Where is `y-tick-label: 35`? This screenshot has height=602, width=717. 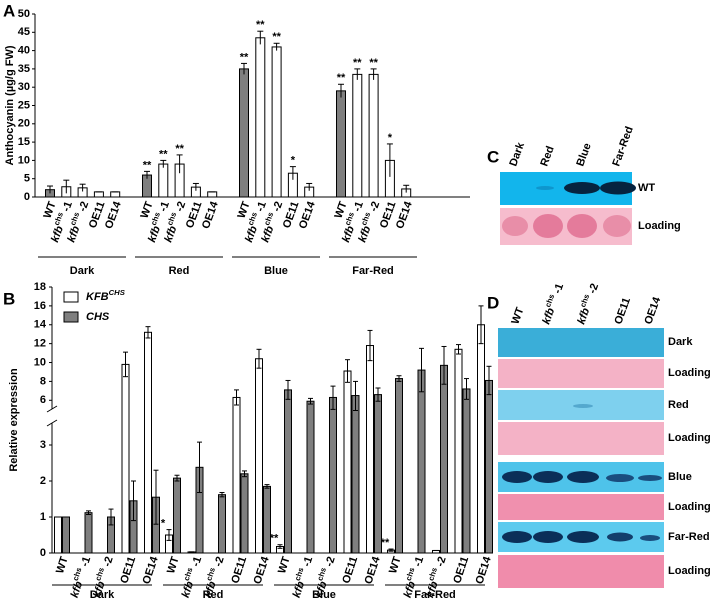
y-tick-label: 35 is located at coordinates (24, 69).